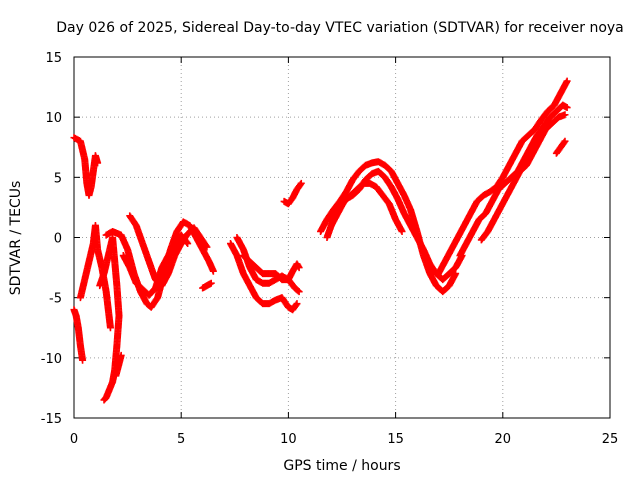 This screenshot has width=640, height=480. I want to click on series-track-r, so click(513, 180).